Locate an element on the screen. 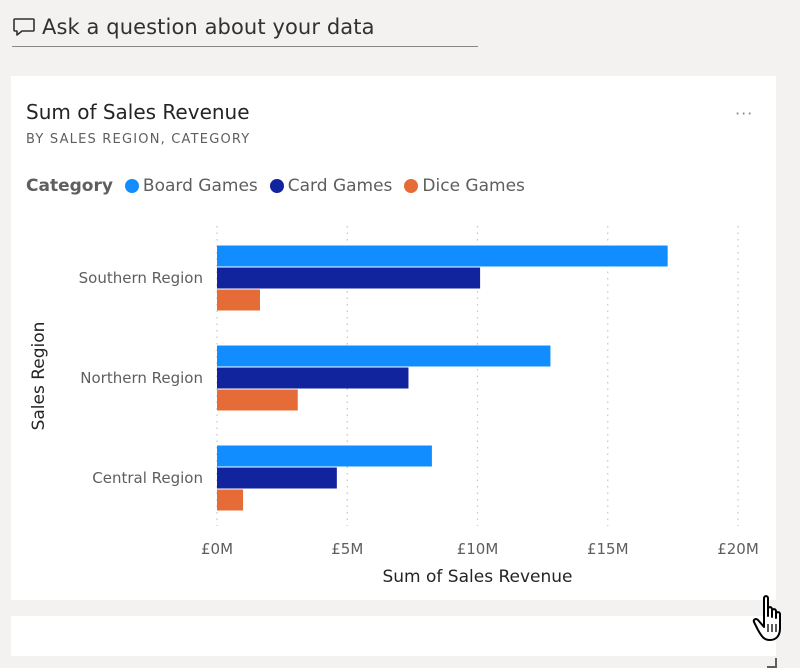 This screenshot has height=668, width=800. x-tick-label: £0M is located at coordinates (217, 549).